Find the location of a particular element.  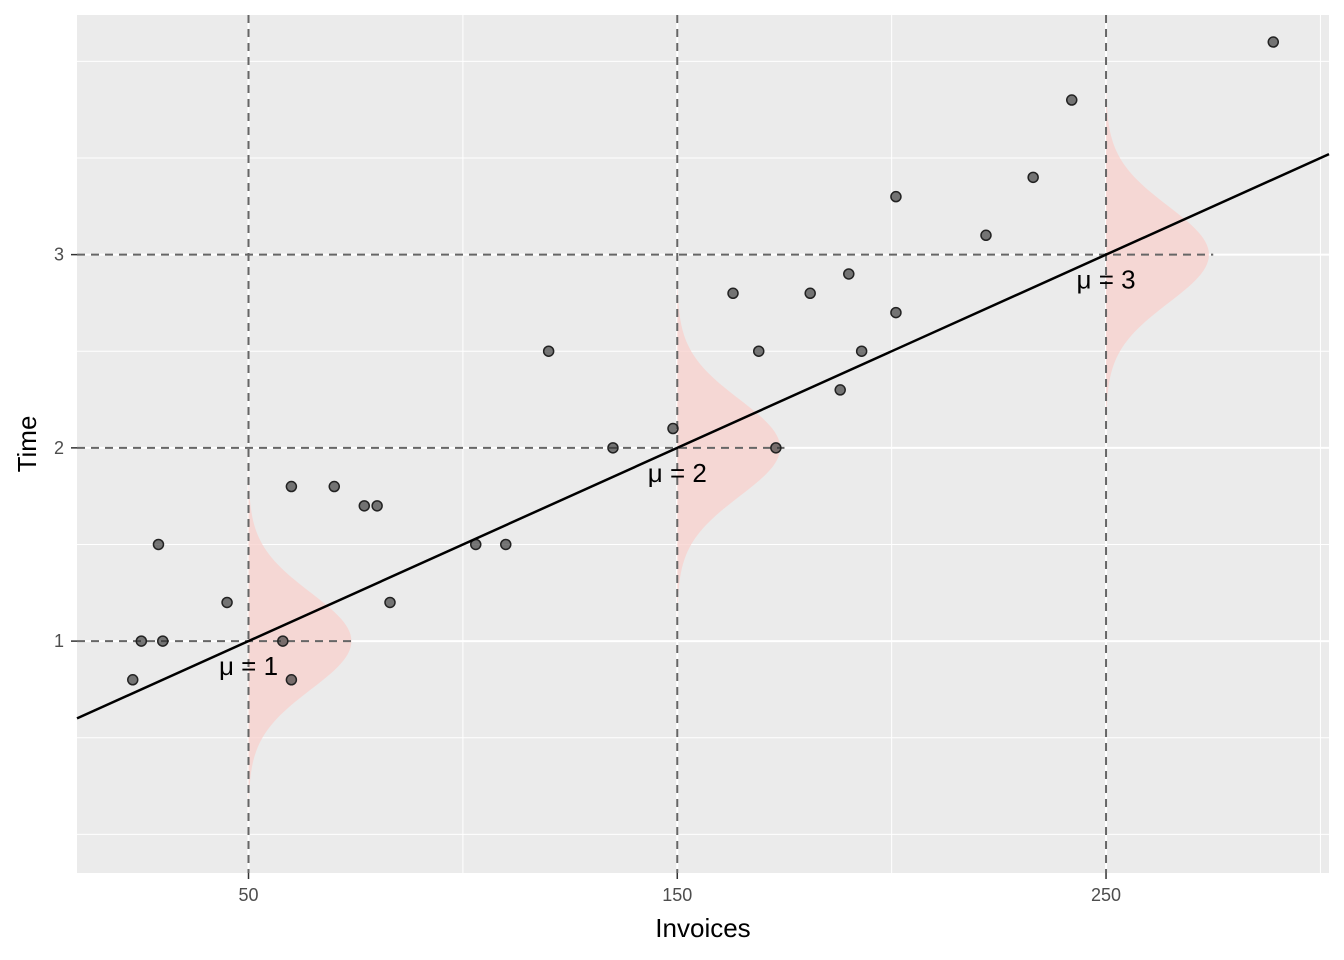

y-tick-label: 1 is located at coordinates (59, 641).